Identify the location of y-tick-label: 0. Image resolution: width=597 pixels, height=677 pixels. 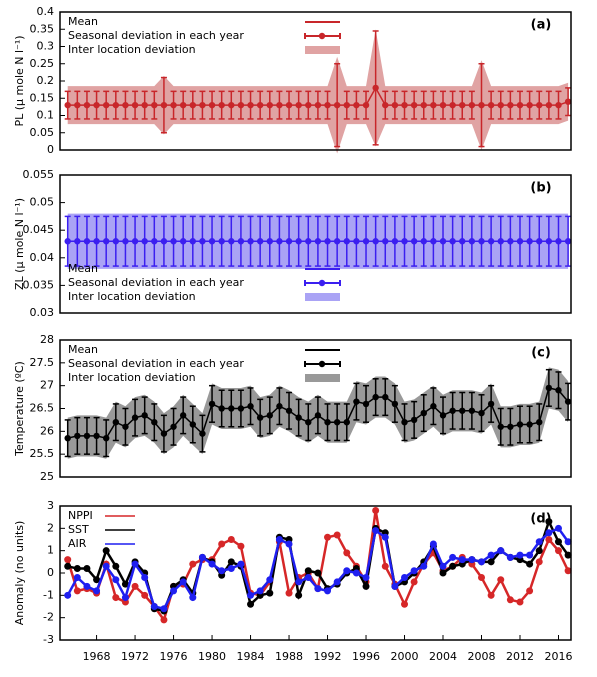
(50, 572).